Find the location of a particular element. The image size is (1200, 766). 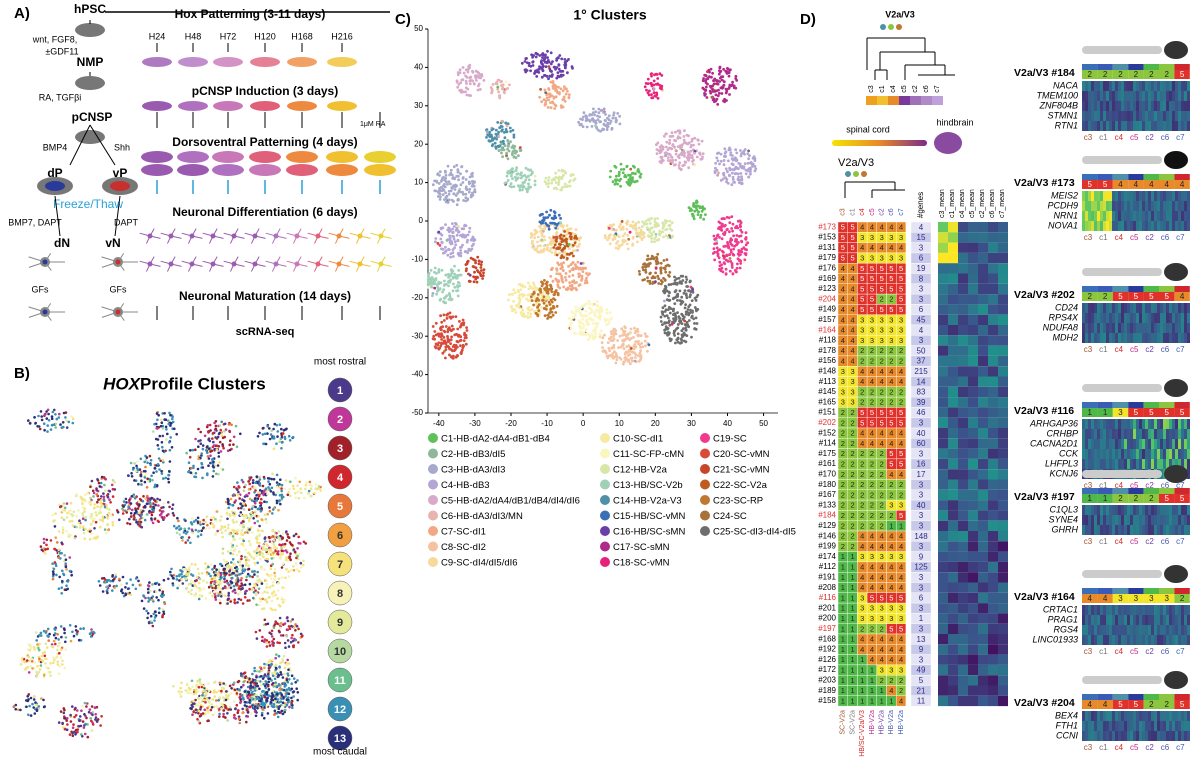

step-label: vN is located at coordinates (112, 243).